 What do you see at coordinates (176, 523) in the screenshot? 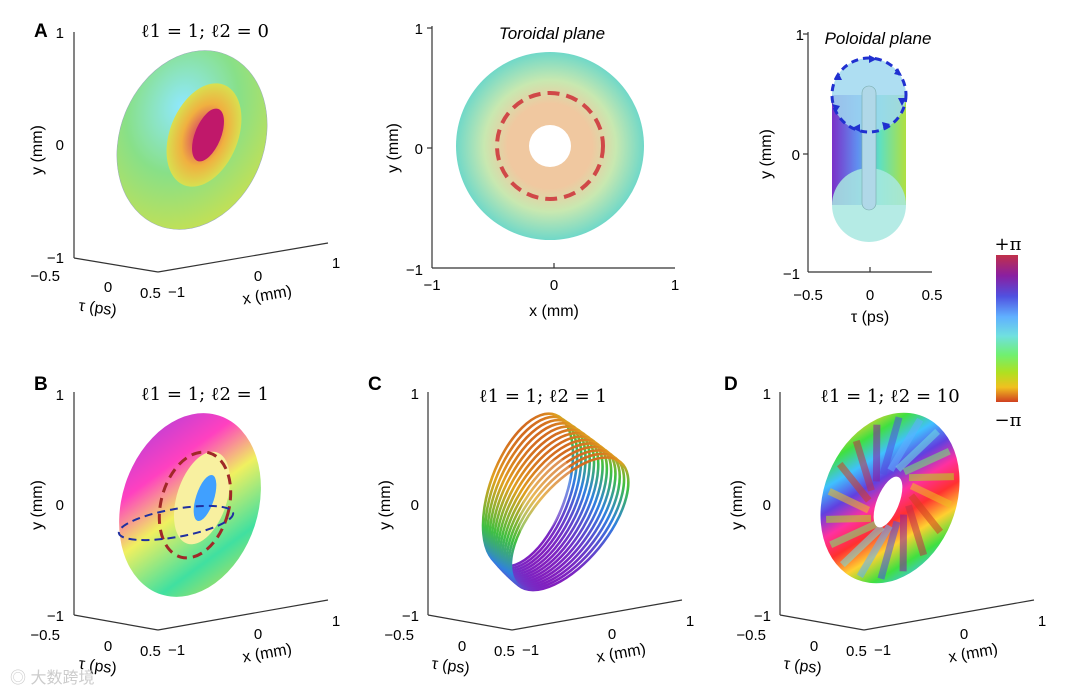
I see `panel-b-dashed-poloidal` at bounding box center [176, 523].